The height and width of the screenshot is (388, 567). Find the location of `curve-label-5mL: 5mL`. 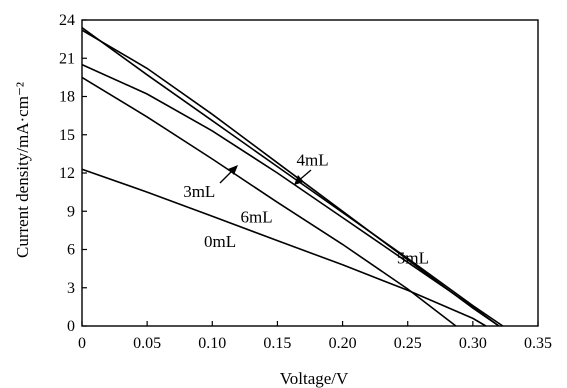

curve-label-5mL: 5mL is located at coordinates (413, 258).